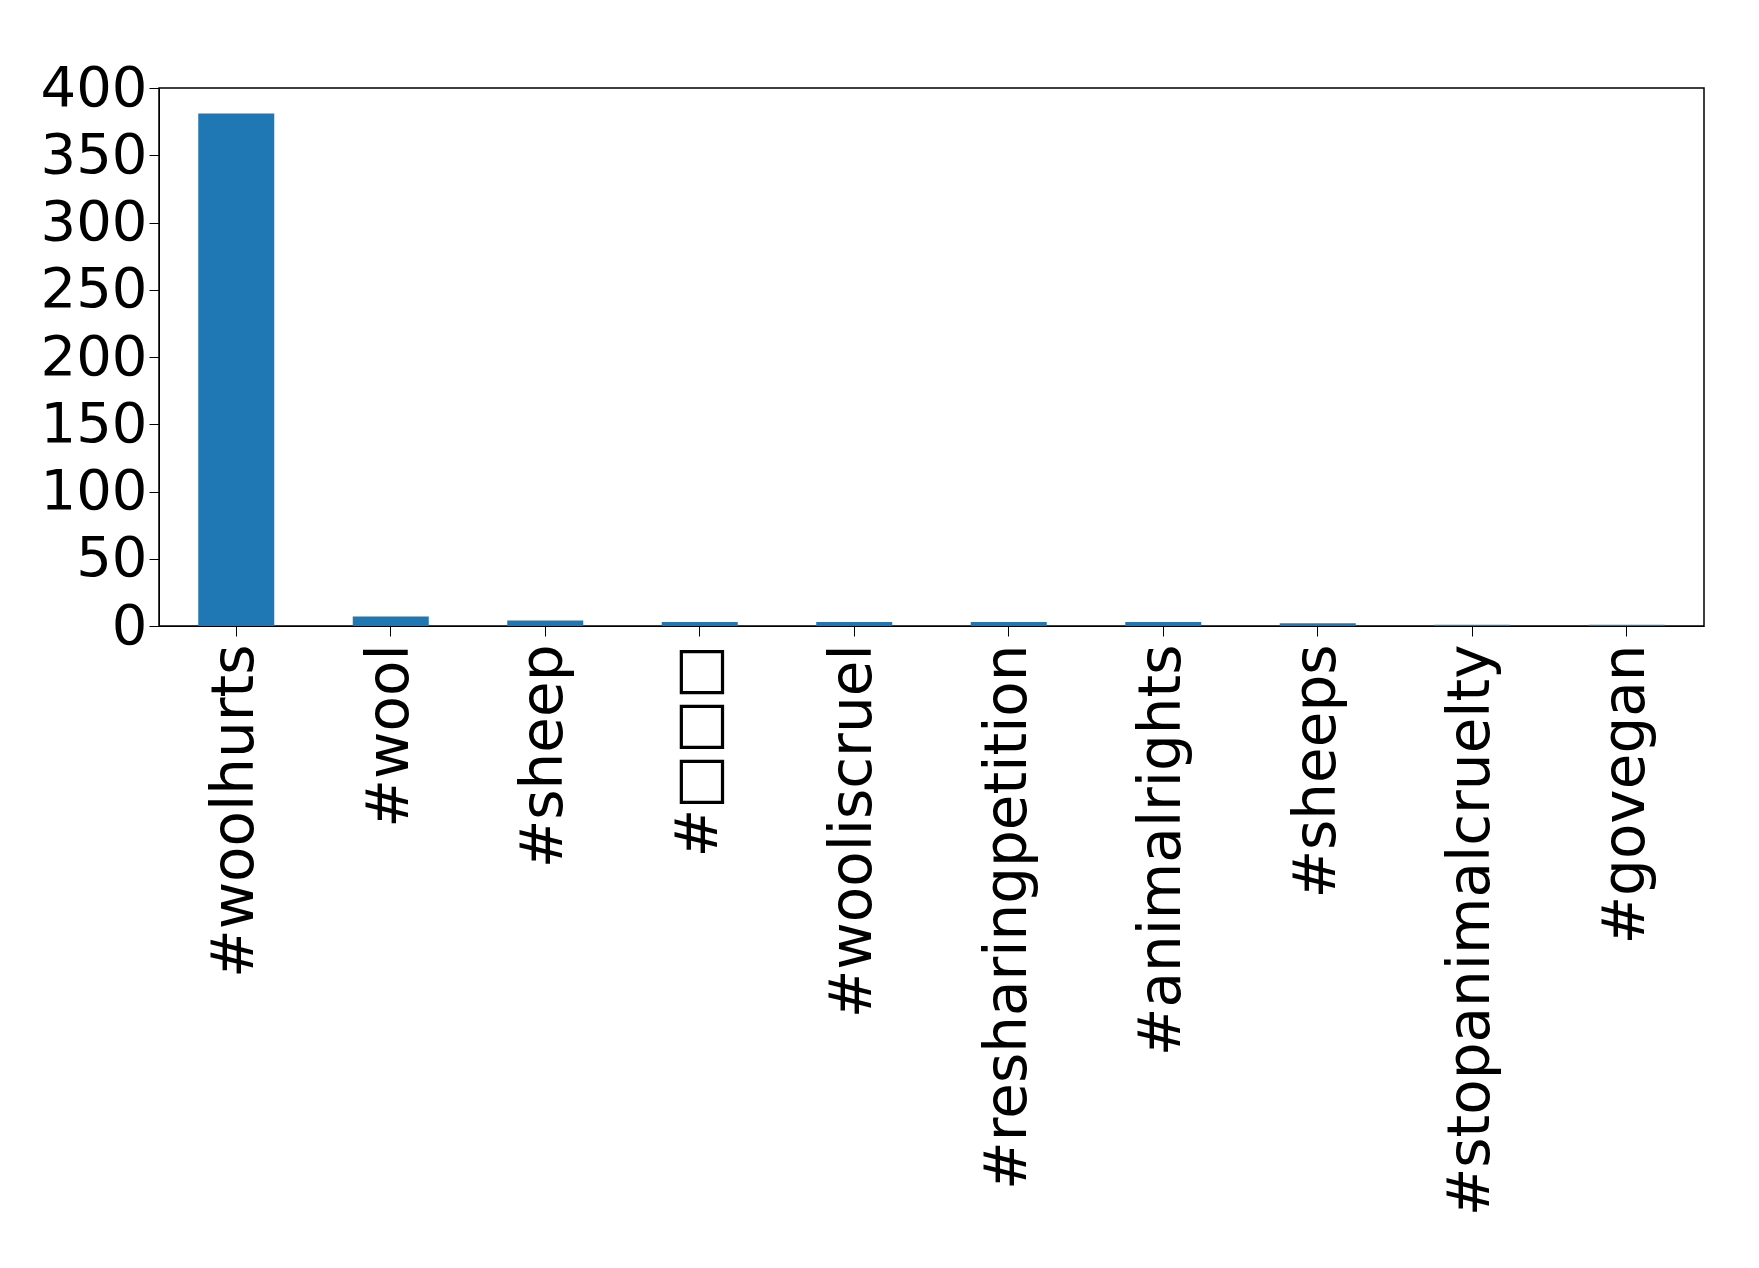 Image resolution: width=1759 pixels, height=1268 pixels. I want to click on x-tick-label: #stopanimalcruelty, so click(1469, 930).